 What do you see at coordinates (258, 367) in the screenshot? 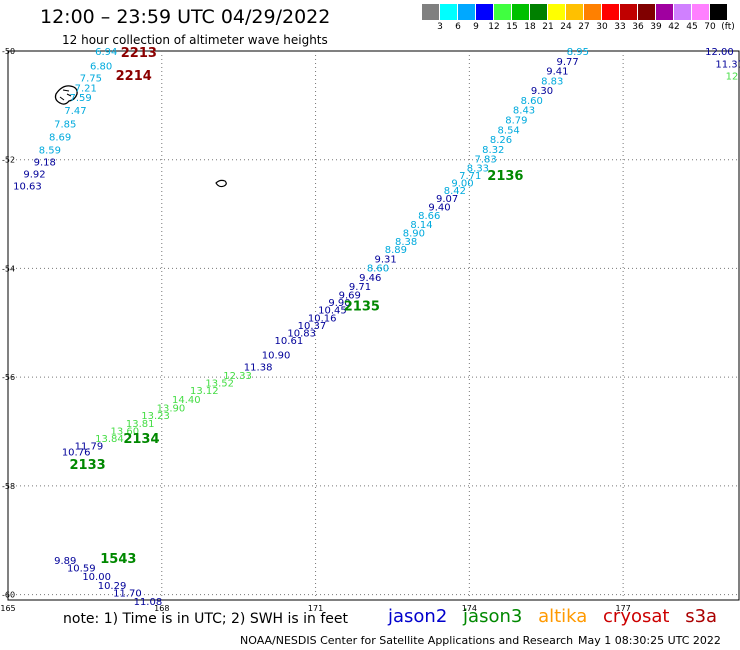
I see `swh-value: 11.38` at bounding box center [258, 367].